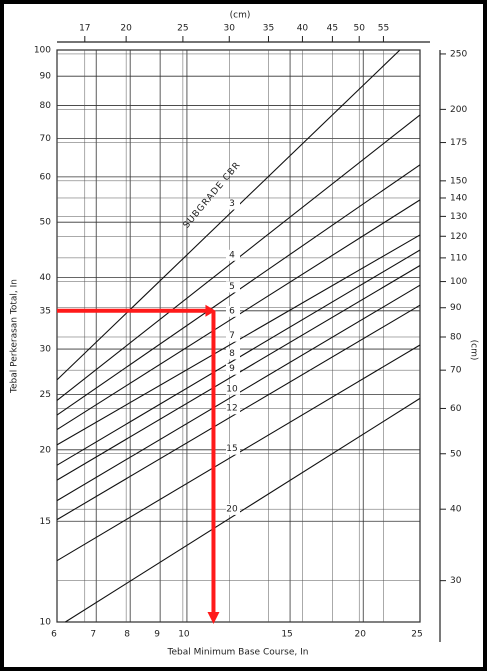 The width and height of the screenshot is (487, 671). Describe the element at coordinates (474, 350) in the screenshot. I see `right-axis-title: (cm)` at that location.